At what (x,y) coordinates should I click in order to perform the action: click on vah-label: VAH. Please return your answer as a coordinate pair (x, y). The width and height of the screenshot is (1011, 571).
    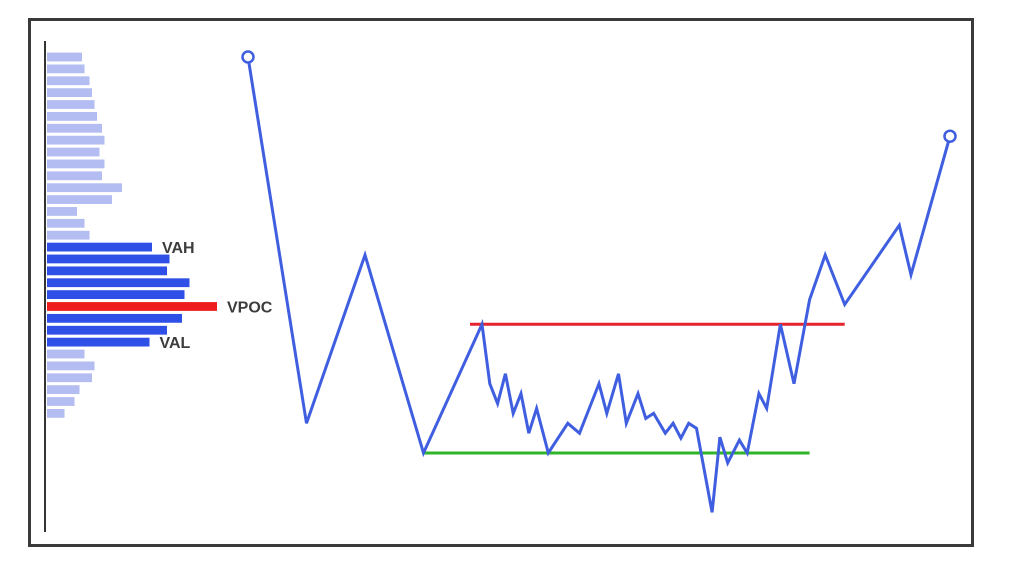
    Looking at the image, I should click on (178, 248).